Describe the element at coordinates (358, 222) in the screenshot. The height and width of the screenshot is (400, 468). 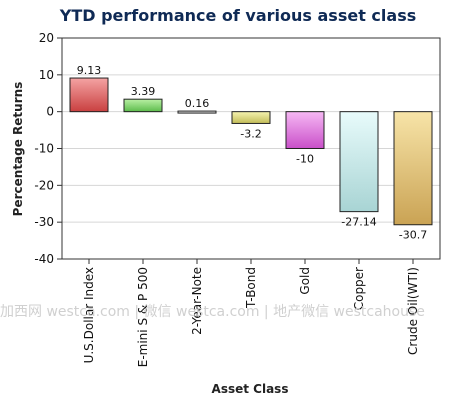
I see `data-label: -27.14` at that location.